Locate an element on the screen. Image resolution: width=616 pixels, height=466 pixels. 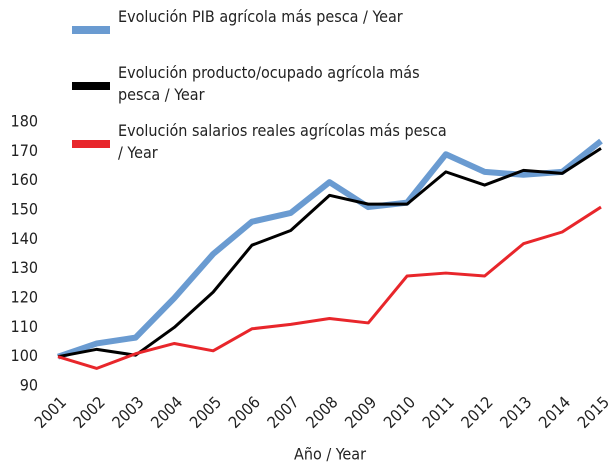
y-tick-label: 140 is located at coordinates (24, 238).